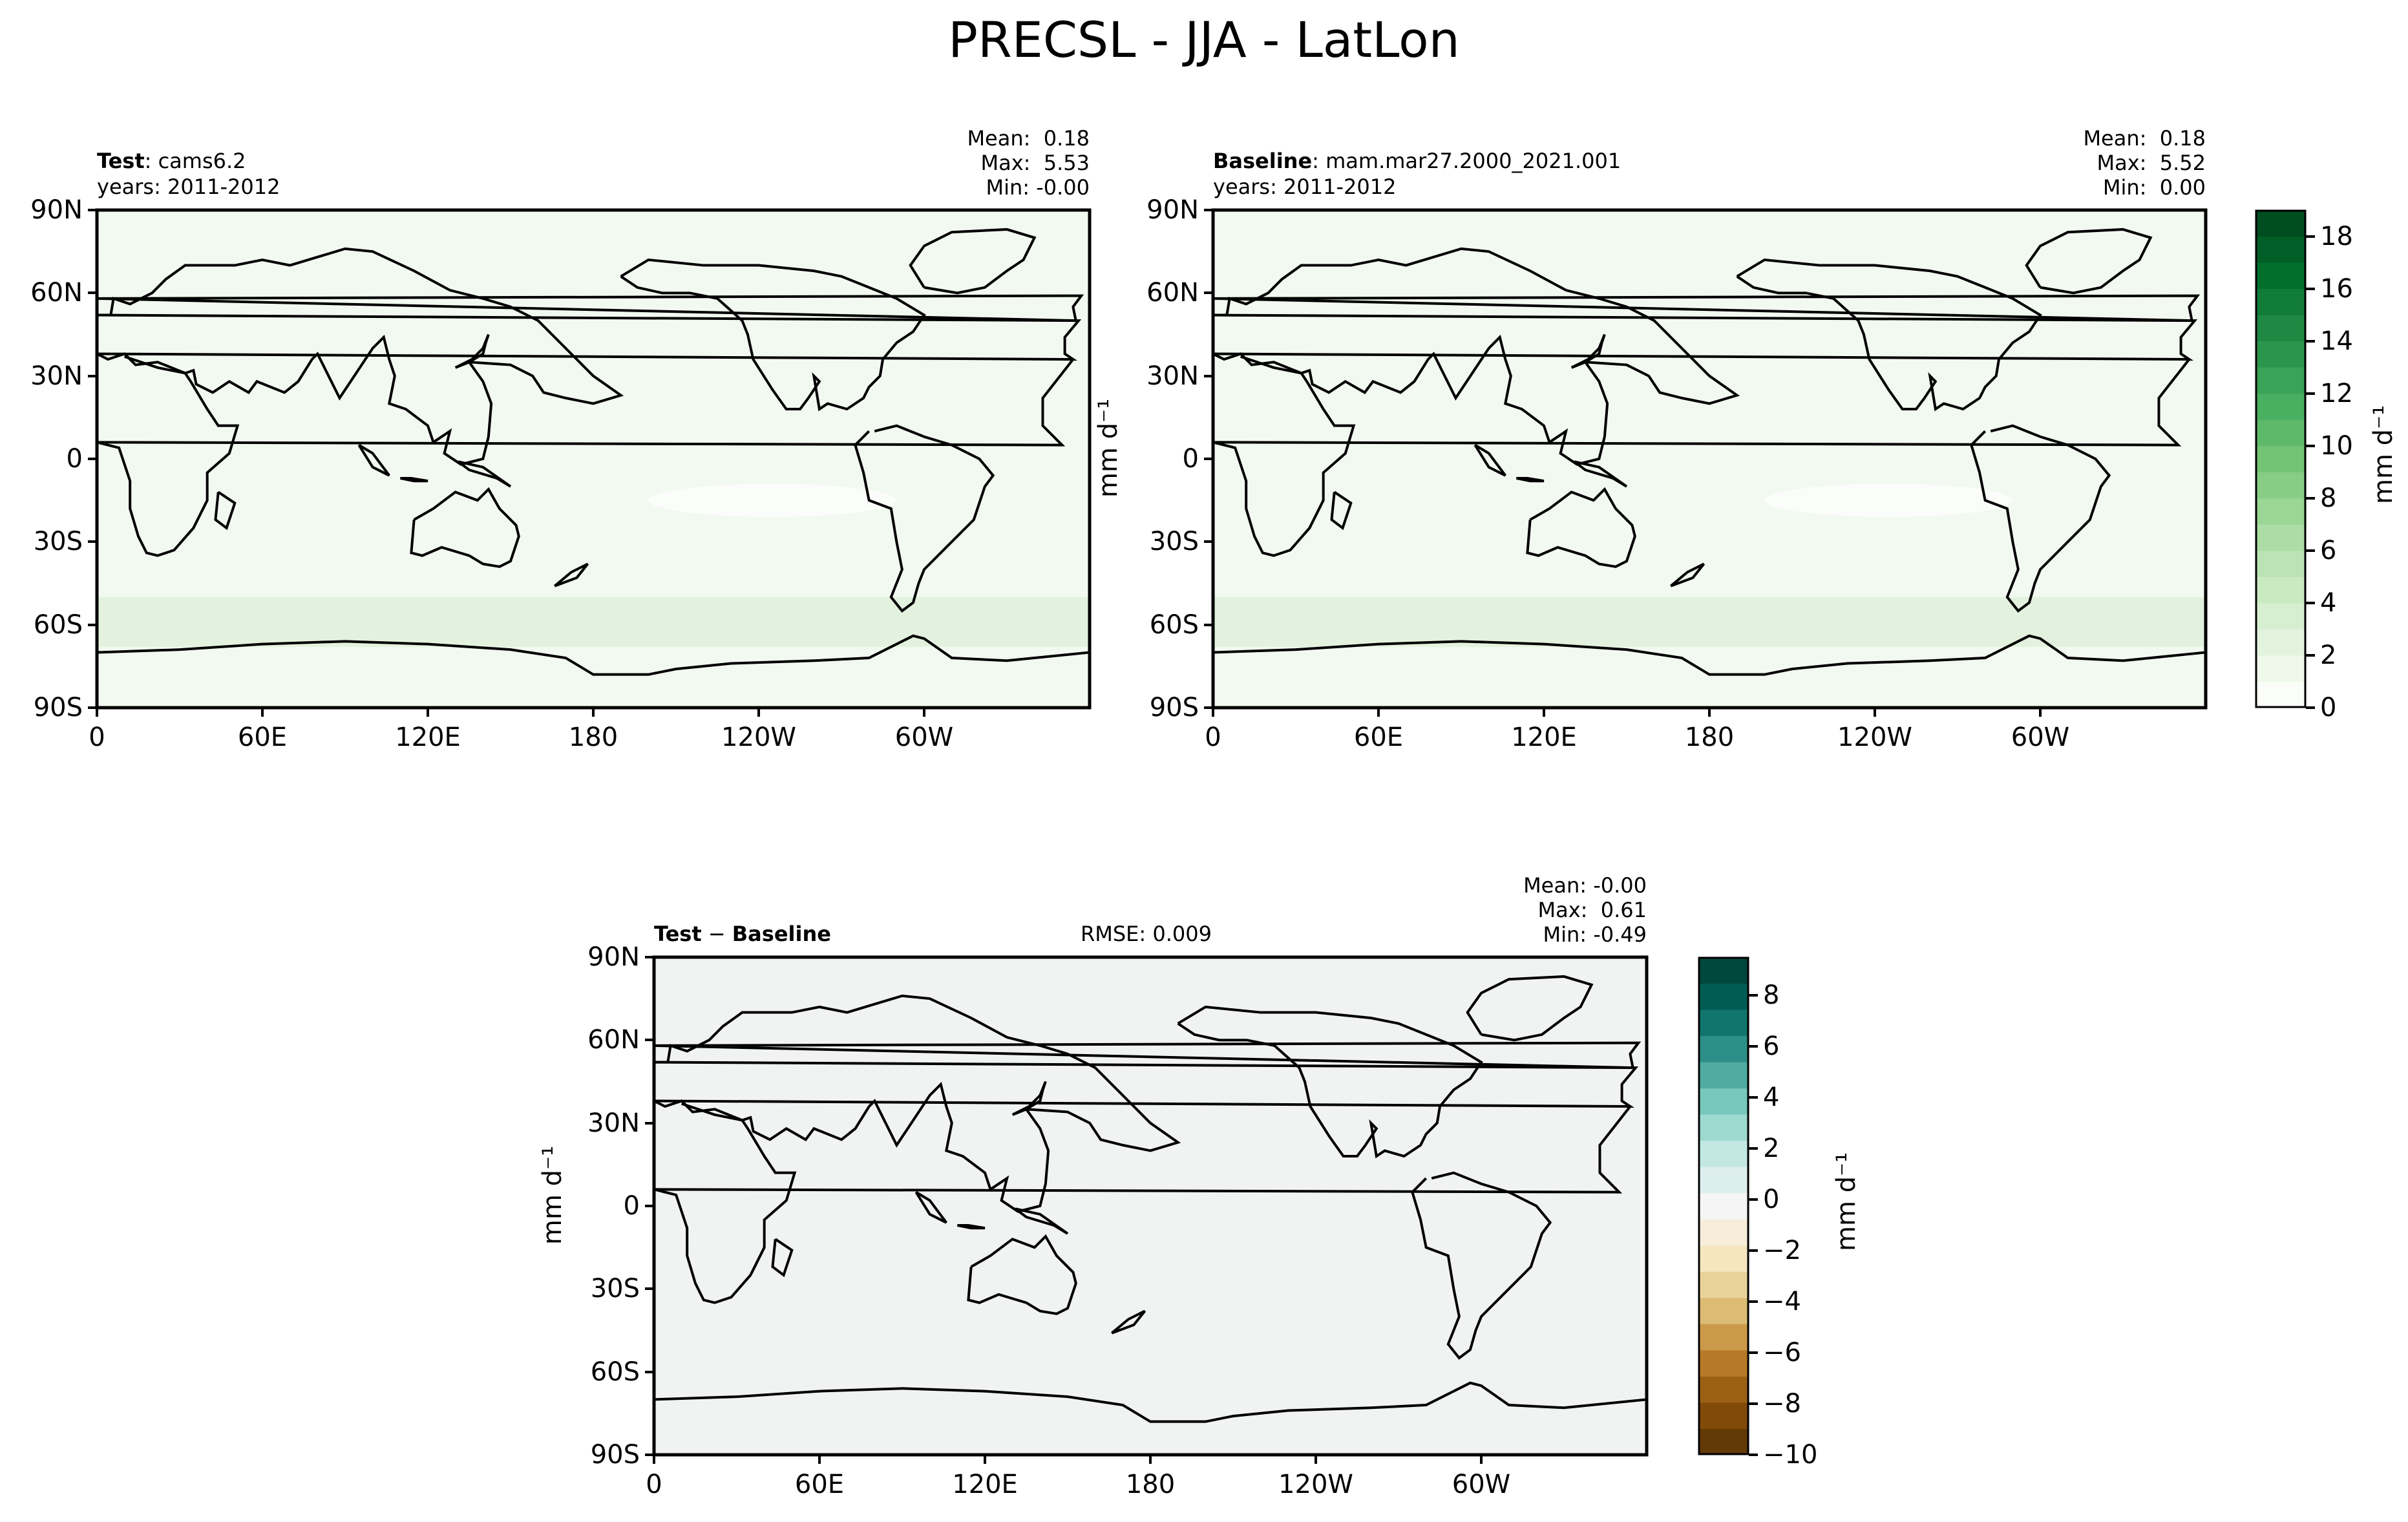 Image resolution: width=2408 pixels, height=1522 pixels. What do you see at coordinates (2151, 163) in the screenshot?
I see `baseline-panel-max: Max: 5.52` at bounding box center [2151, 163].